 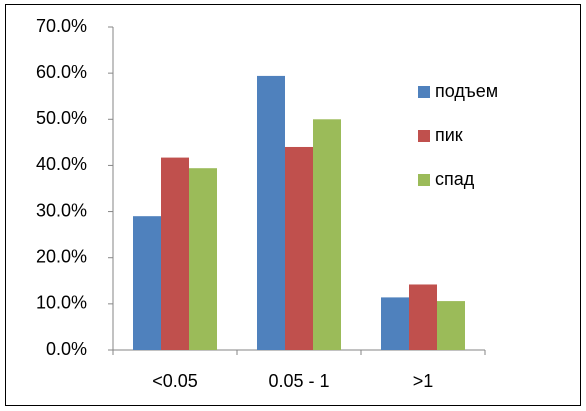 I want to click on y-tick-label: 40.0%, so click(x=61, y=164).